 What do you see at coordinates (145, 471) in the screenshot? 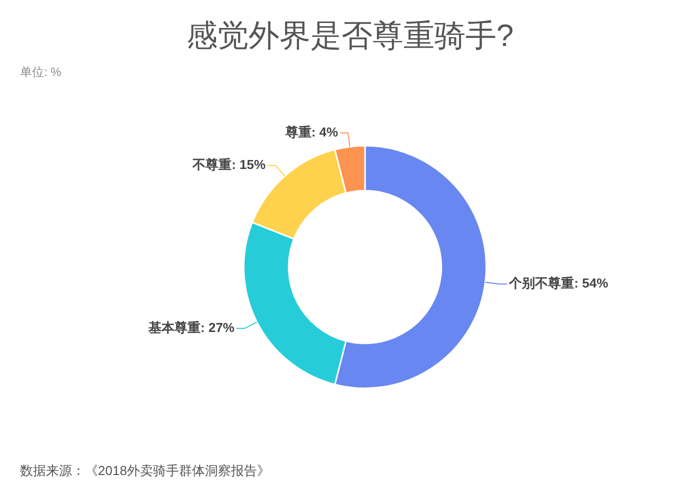
I see `source-note: 数据来源：《2018外卖骑手群体洞察报告》` at bounding box center [145, 471].